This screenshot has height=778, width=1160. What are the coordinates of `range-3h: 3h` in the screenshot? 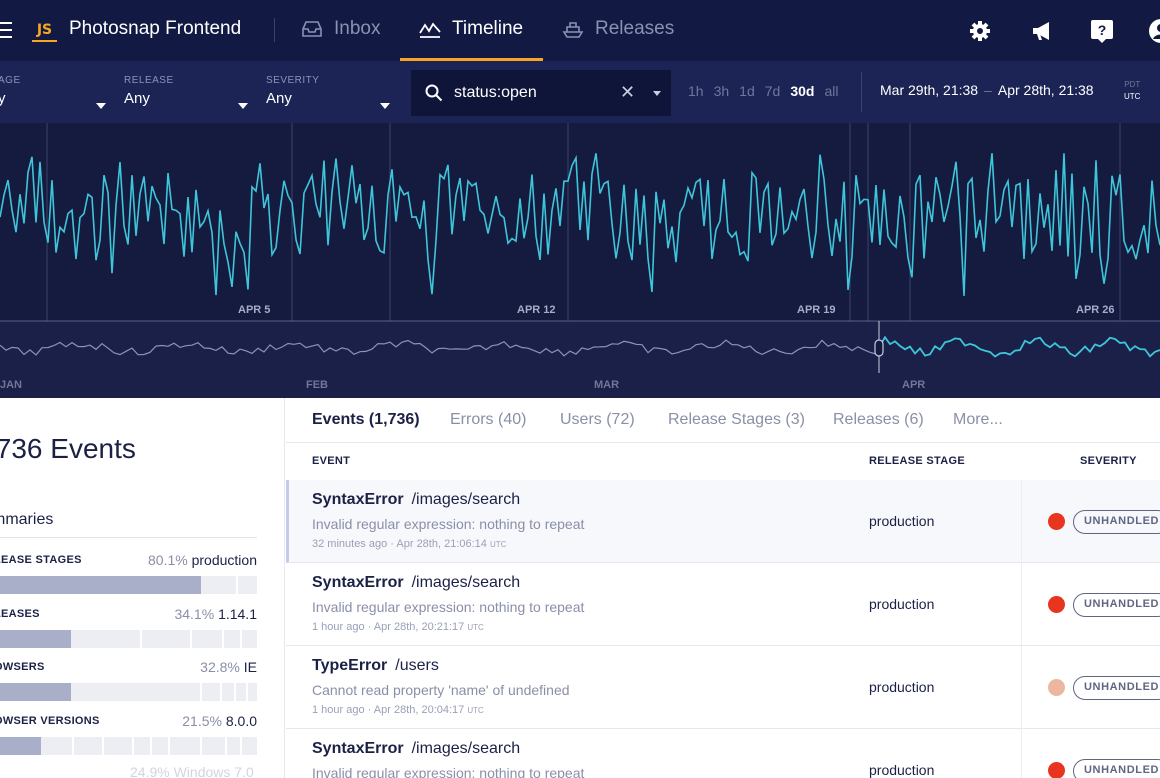 It's located at (721, 91).